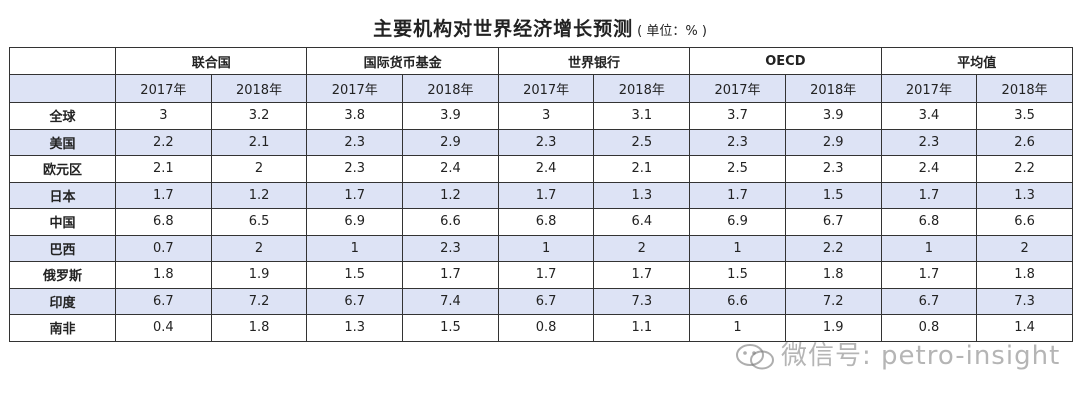  What do you see at coordinates (62, 61) in the screenshot?
I see `corner-cell` at bounding box center [62, 61].